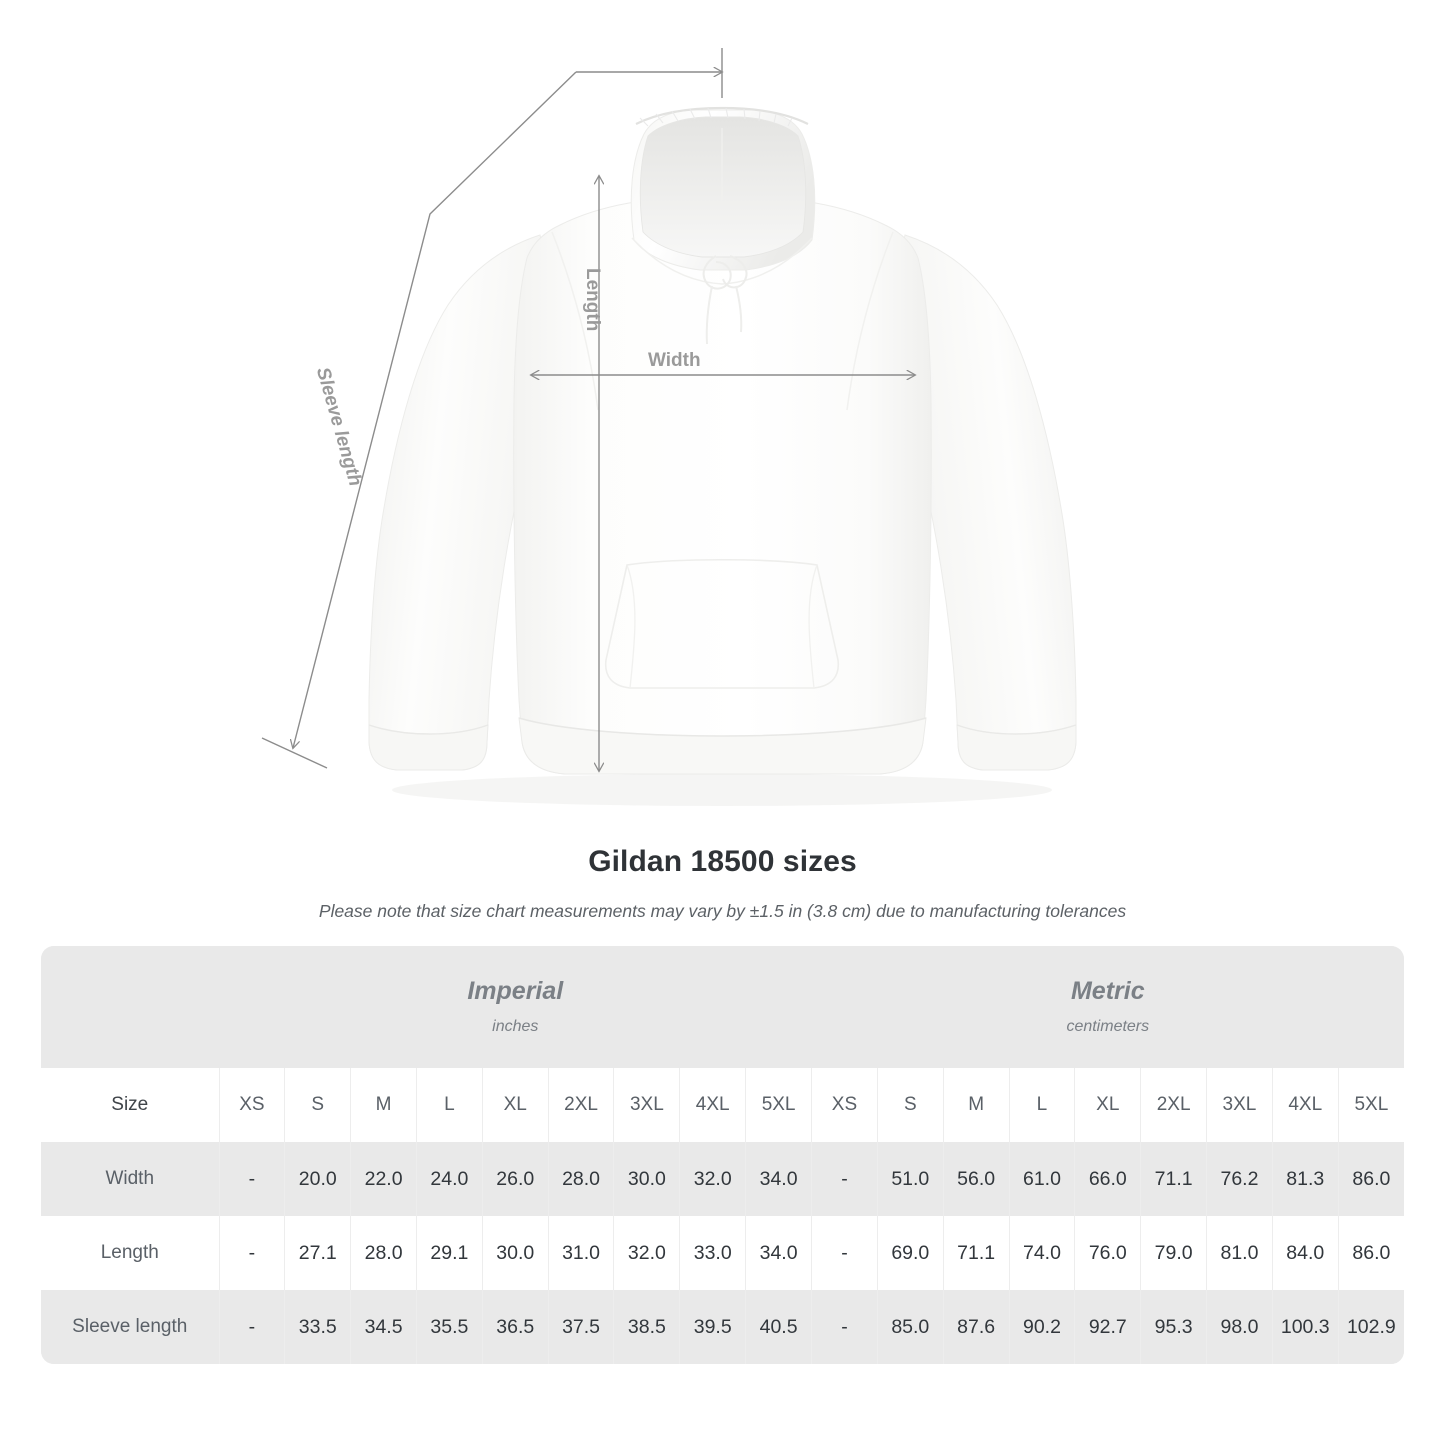 This screenshot has height=1445, width=1445. I want to click on cell-imperial: 33.0, so click(712, 1253).